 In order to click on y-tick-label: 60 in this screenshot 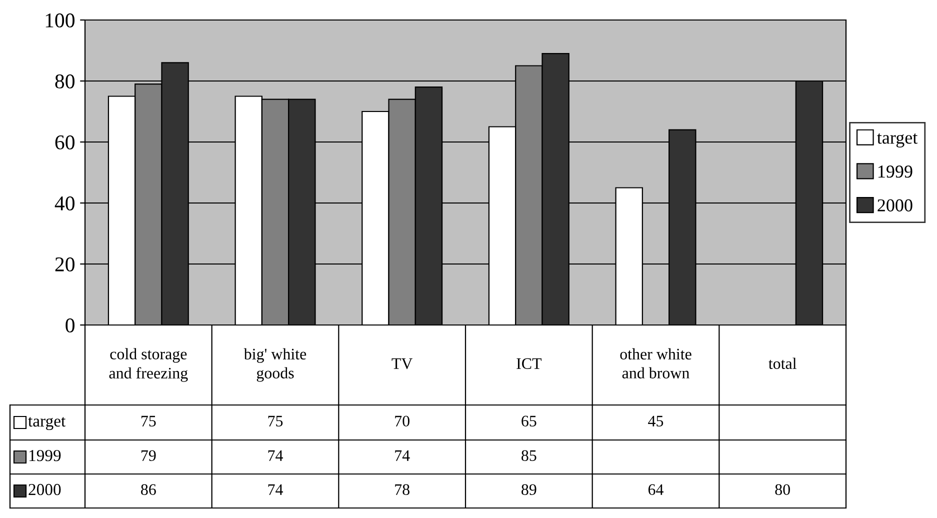, I will do `click(64, 142)`.